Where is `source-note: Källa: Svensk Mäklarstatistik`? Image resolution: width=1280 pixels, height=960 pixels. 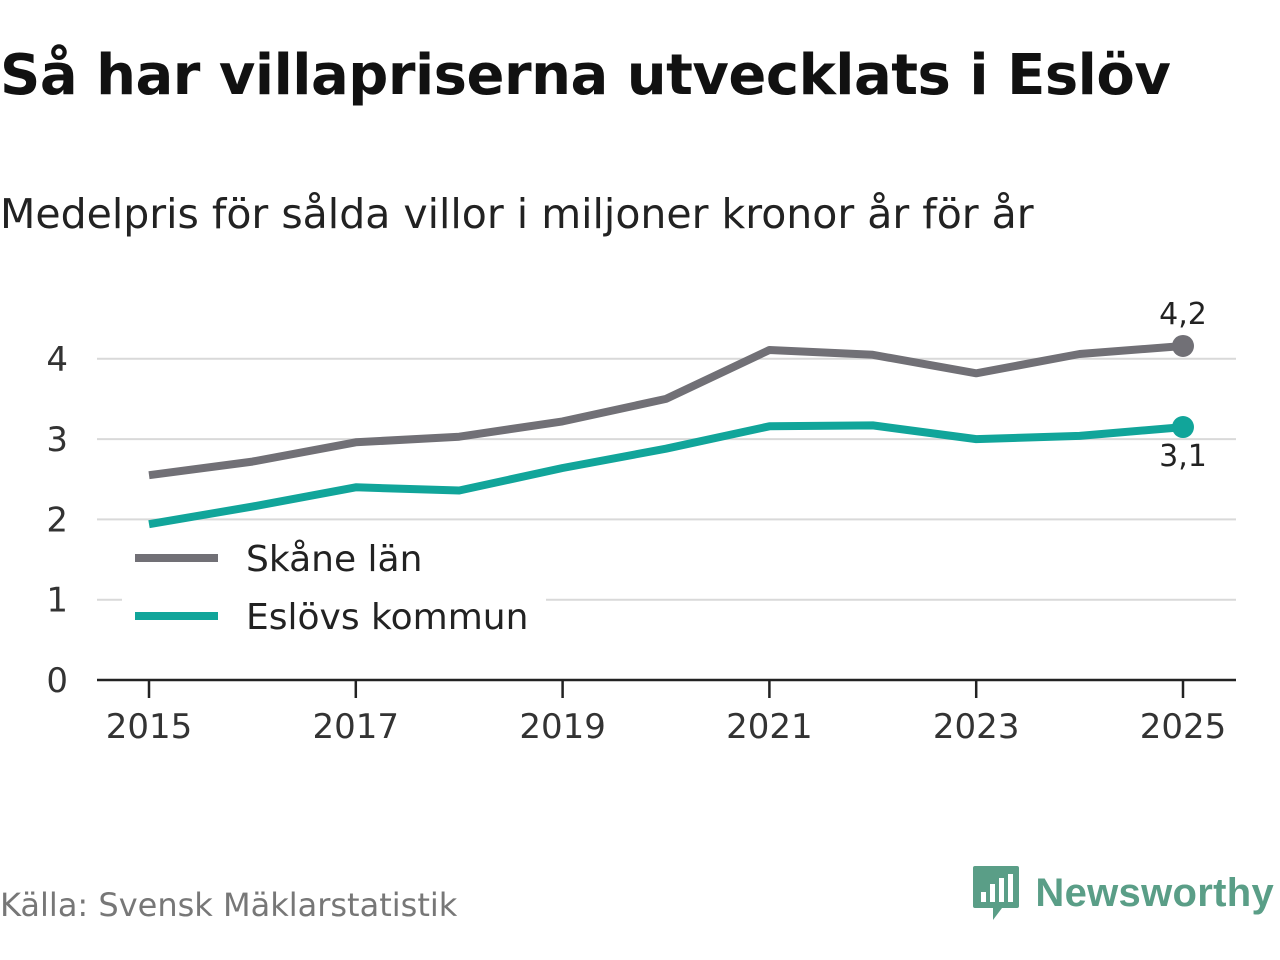
source-note: Källa: Svensk Mäklarstatistik is located at coordinates (229, 905).